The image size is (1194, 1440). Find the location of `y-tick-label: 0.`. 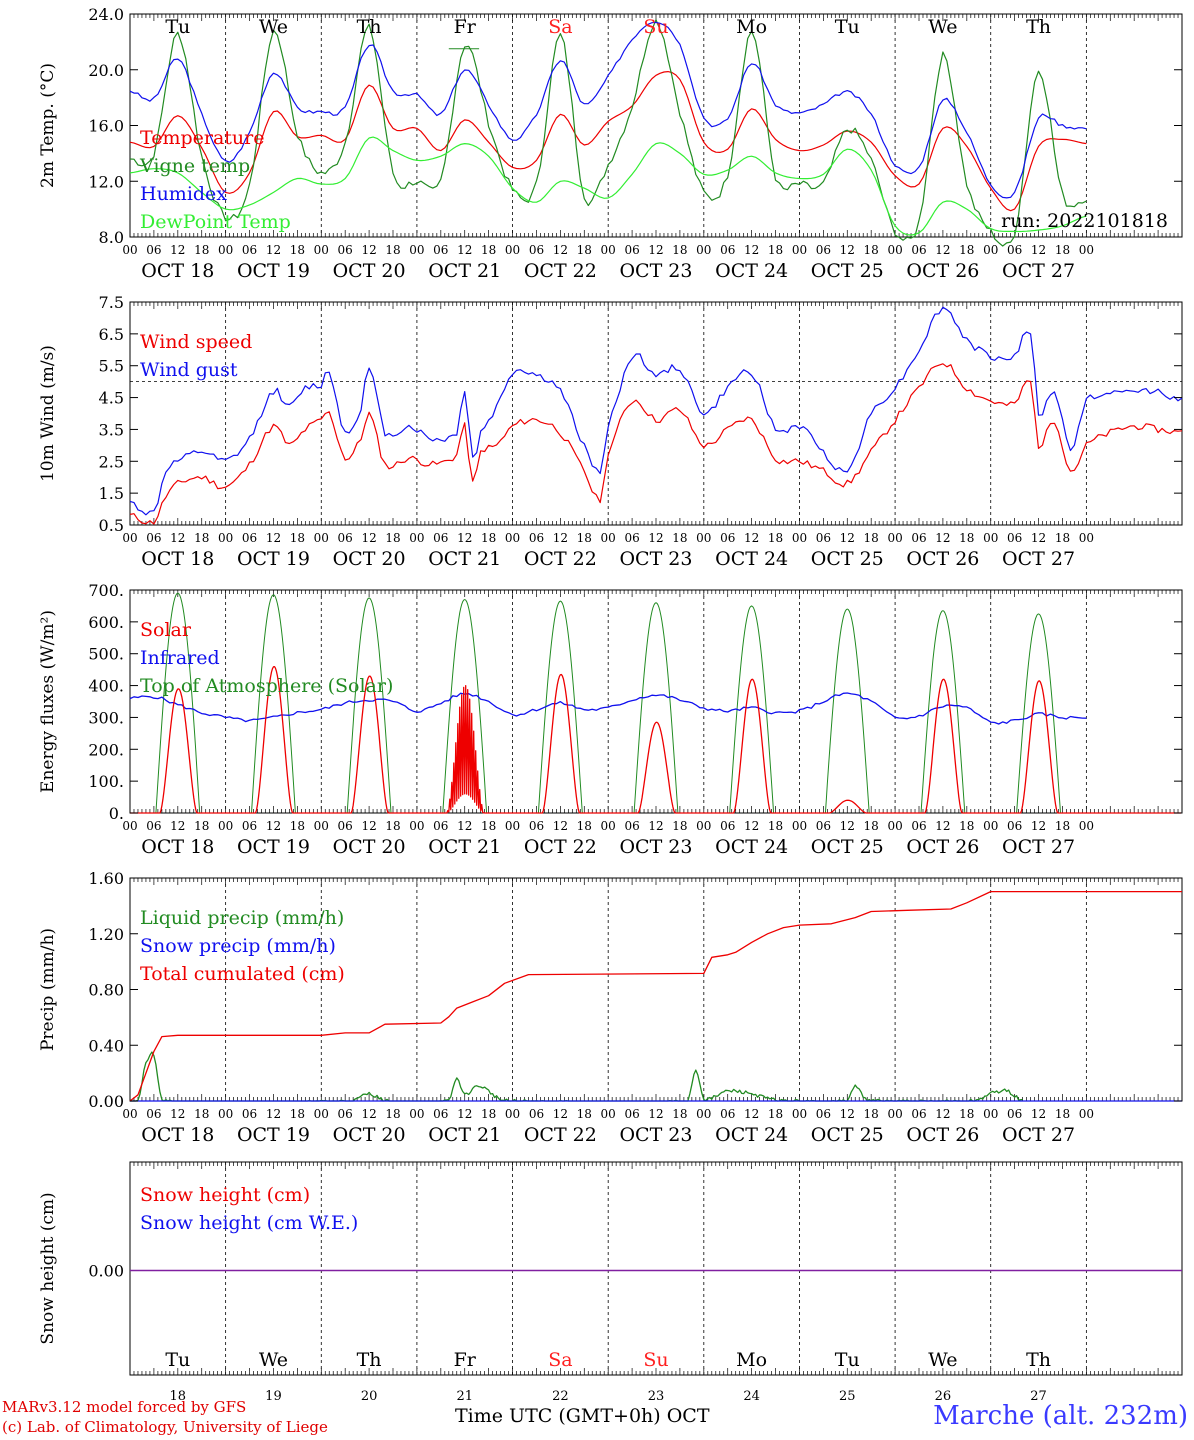

y-tick-label: 0. is located at coordinates (116, 813).